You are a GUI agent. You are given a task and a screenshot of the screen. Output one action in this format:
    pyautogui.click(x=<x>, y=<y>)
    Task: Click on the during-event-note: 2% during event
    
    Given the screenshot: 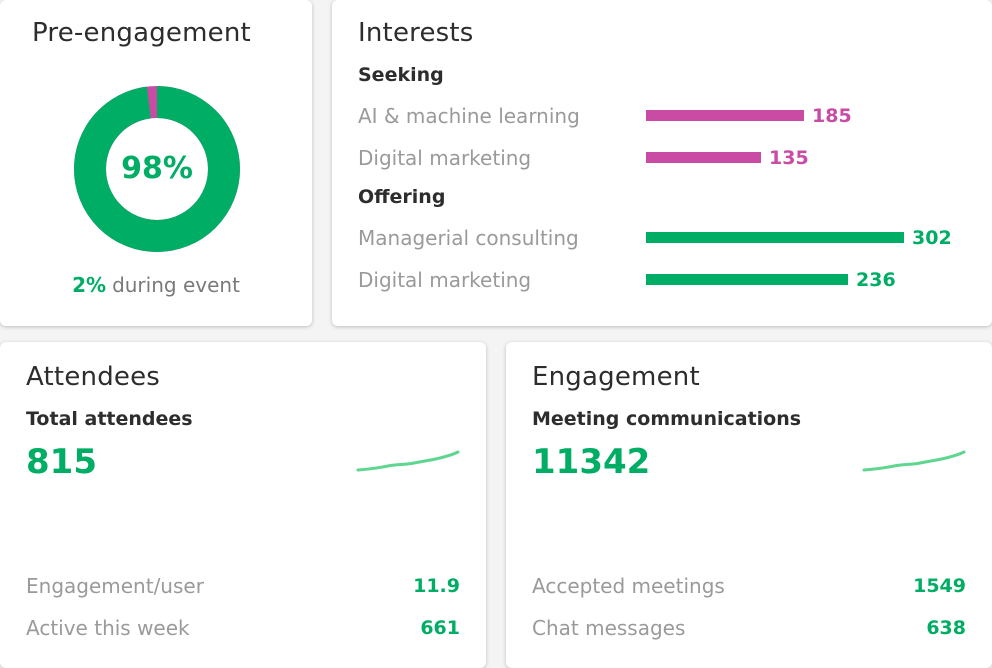 What is the action you would take?
    pyautogui.click(x=156, y=285)
    